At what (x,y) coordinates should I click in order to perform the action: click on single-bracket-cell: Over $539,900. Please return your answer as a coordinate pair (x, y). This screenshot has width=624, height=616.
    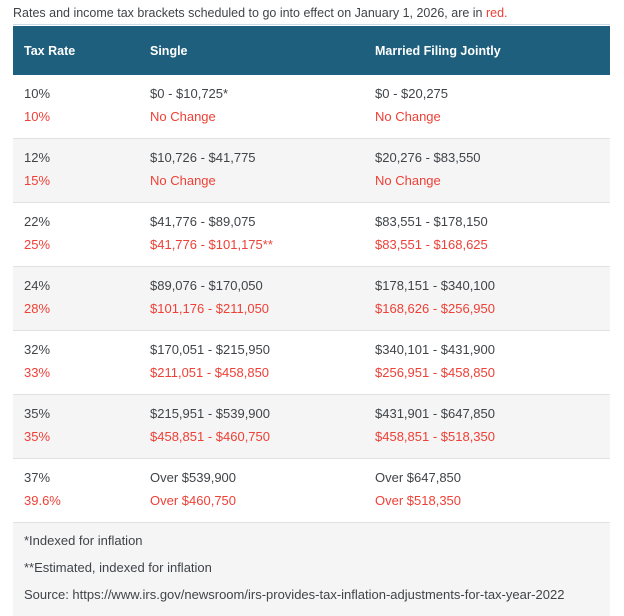
    Looking at the image, I should click on (193, 477).